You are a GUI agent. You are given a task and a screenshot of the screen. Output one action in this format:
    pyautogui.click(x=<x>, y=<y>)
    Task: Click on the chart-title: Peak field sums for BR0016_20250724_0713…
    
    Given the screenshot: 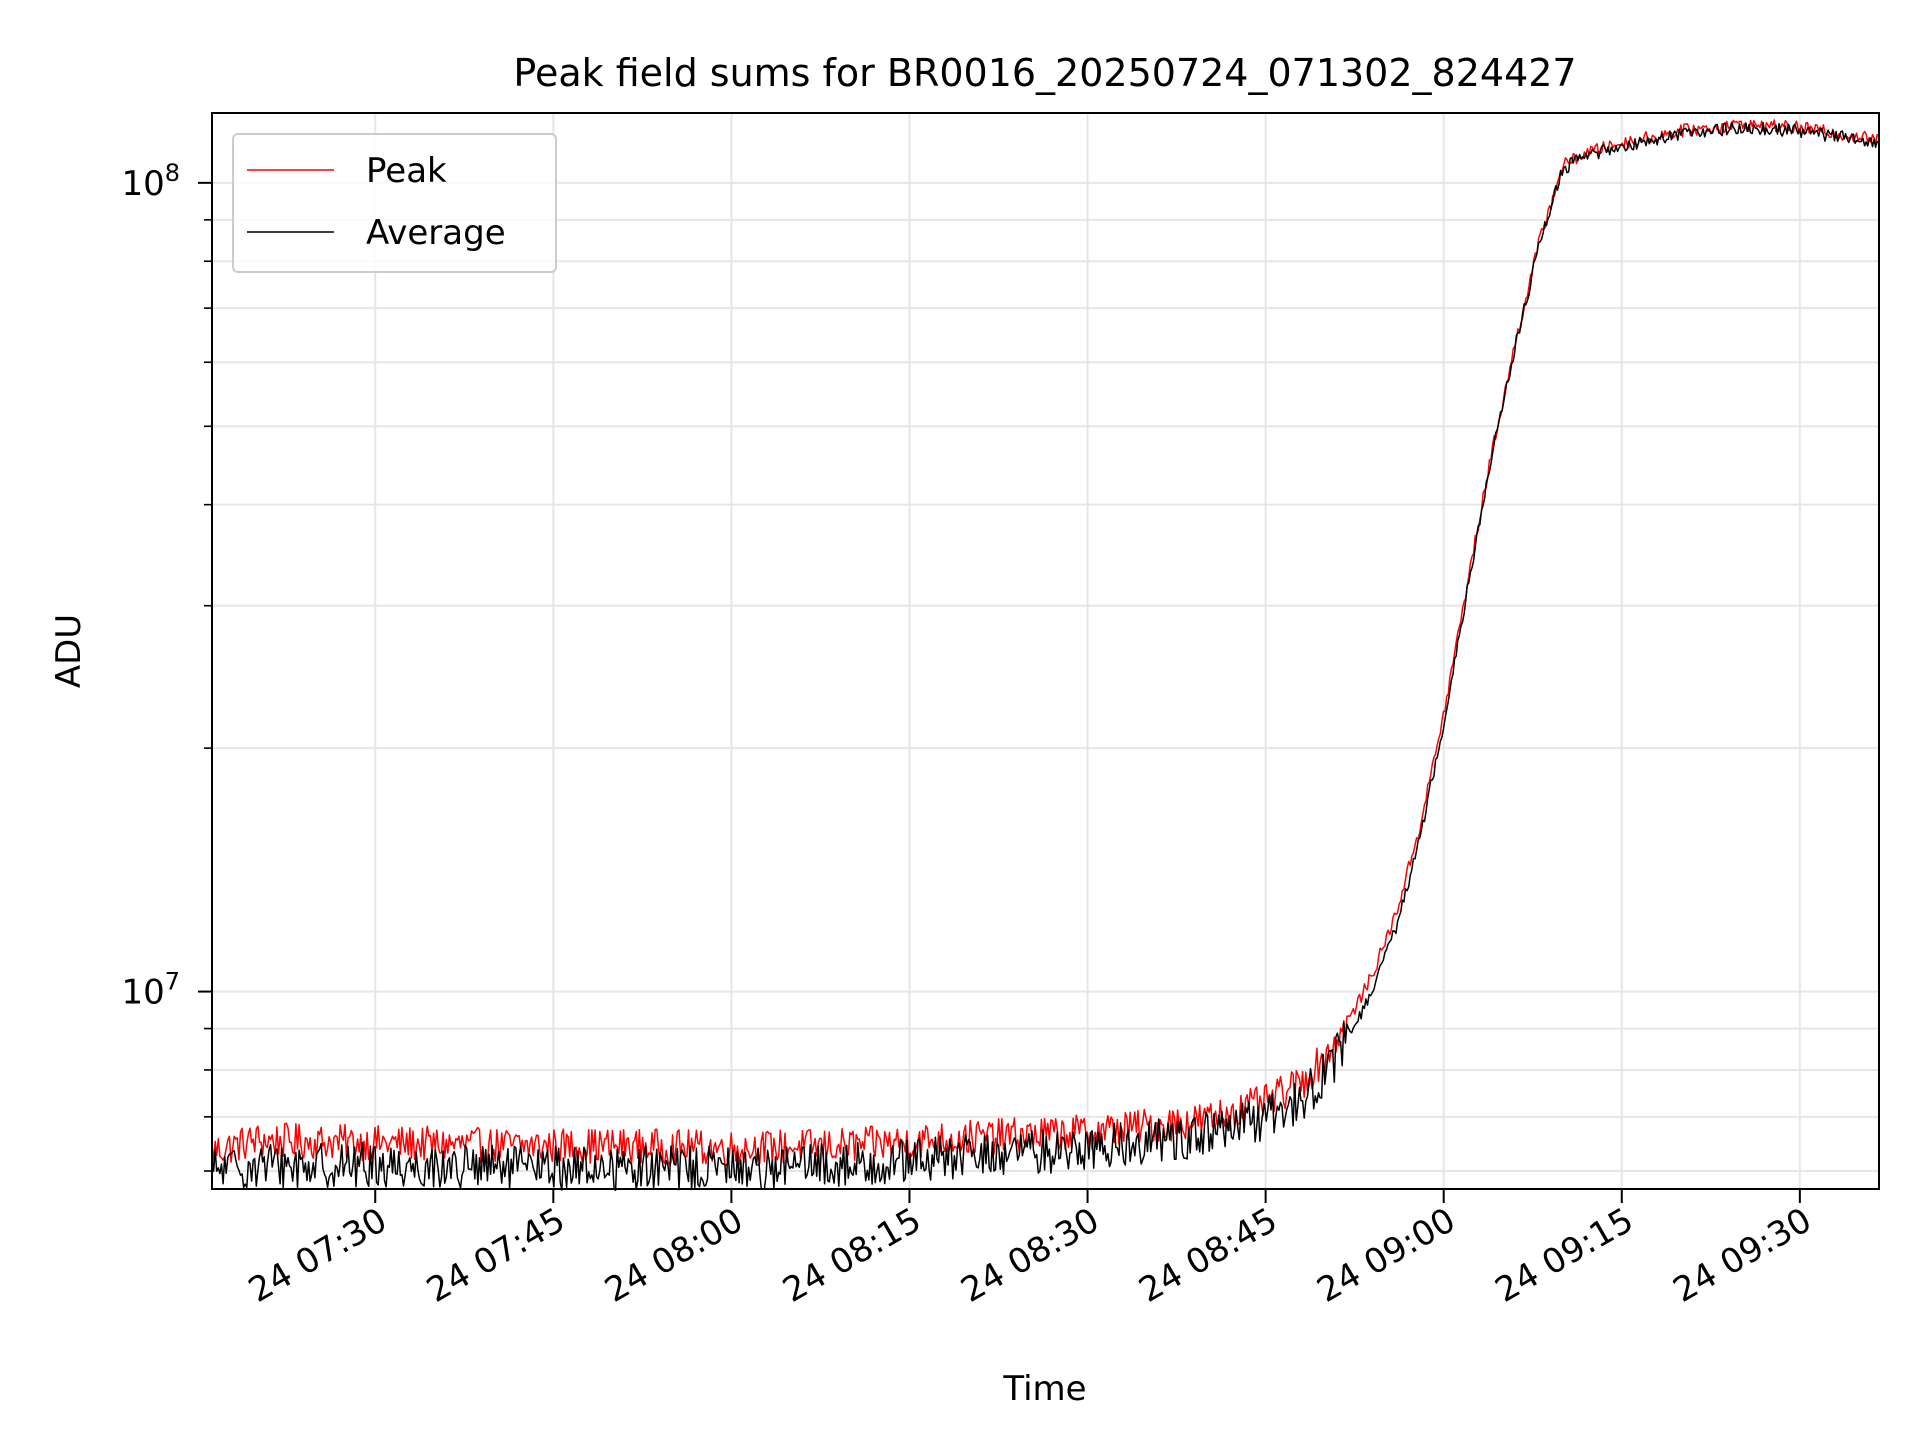 What is the action you would take?
    pyautogui.click(x=1044, y=73)
    